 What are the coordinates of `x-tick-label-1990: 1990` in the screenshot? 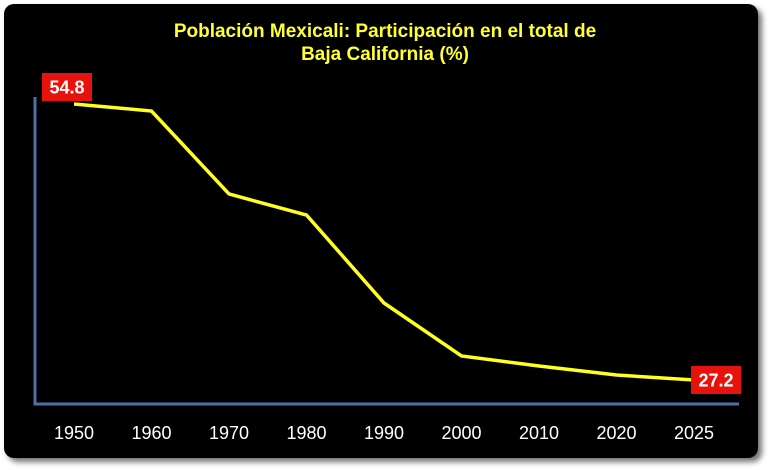 It's located at (384, 433).